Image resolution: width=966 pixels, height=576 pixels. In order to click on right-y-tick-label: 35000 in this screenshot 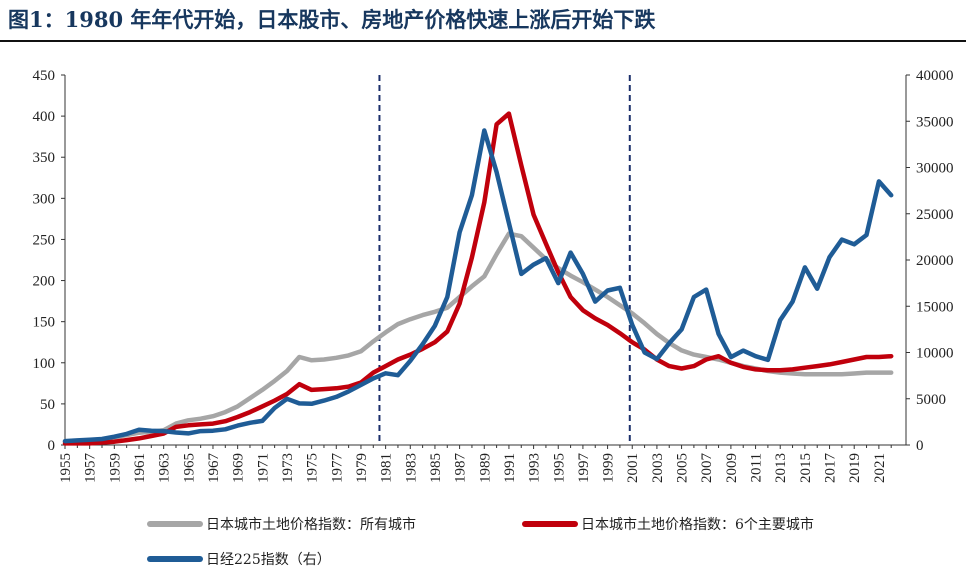, I will do `click(935, 122)`.